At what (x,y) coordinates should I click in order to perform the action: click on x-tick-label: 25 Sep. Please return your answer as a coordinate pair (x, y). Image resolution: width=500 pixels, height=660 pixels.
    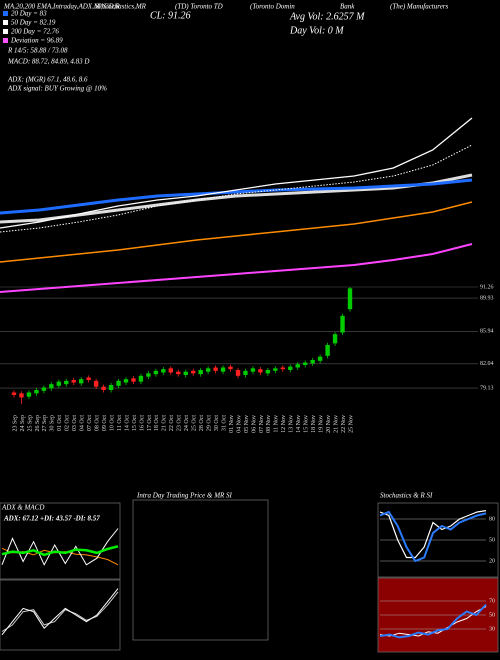
    Looking at the image, I should click on (30, 423).